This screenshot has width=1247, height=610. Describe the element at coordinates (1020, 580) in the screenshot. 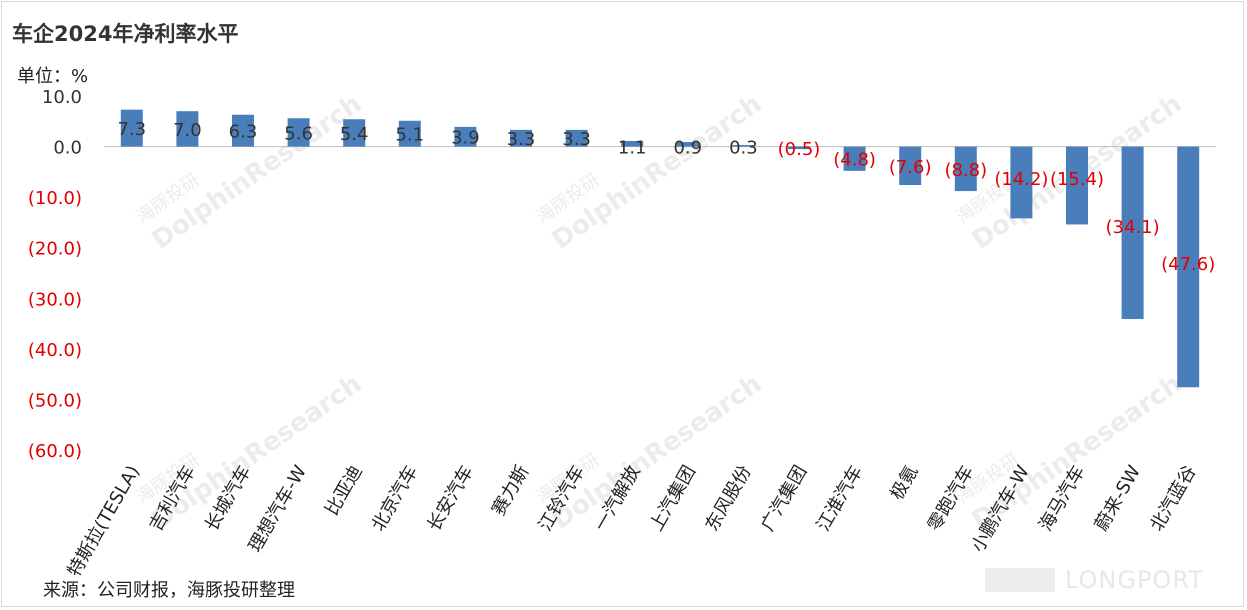

I see `longport-logo-icon` at that location.